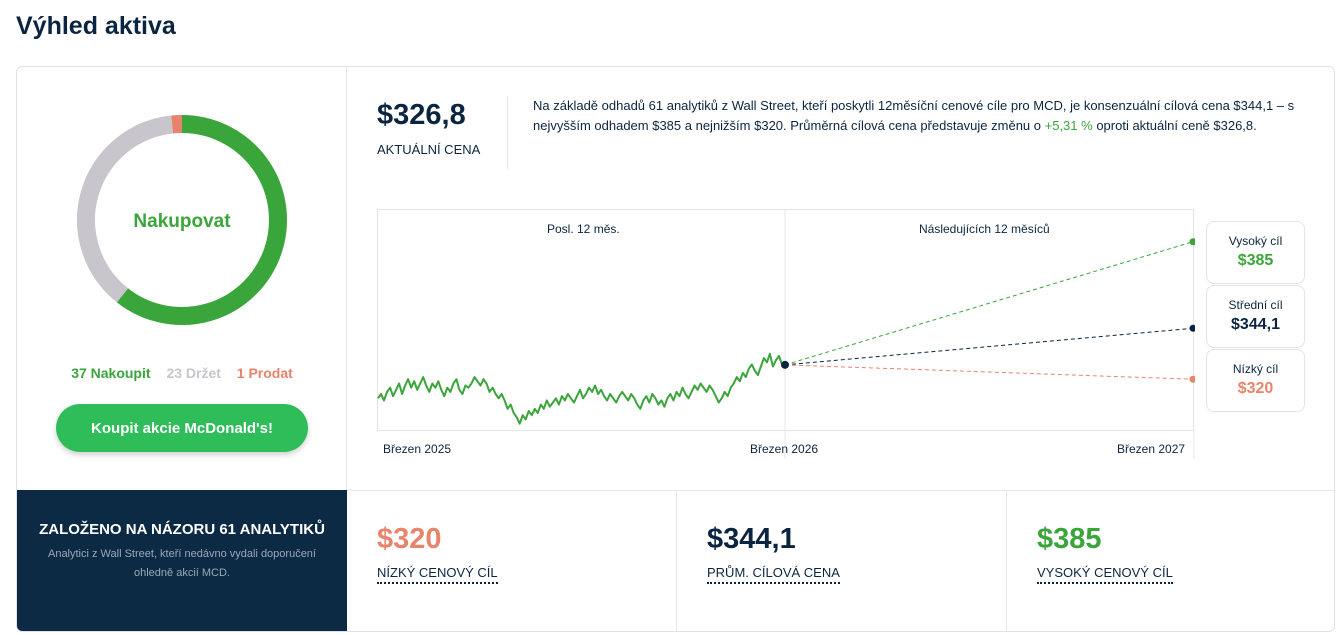 The image size is (1339, 635). I want to click on low-forecast-line, so click(989, 372).